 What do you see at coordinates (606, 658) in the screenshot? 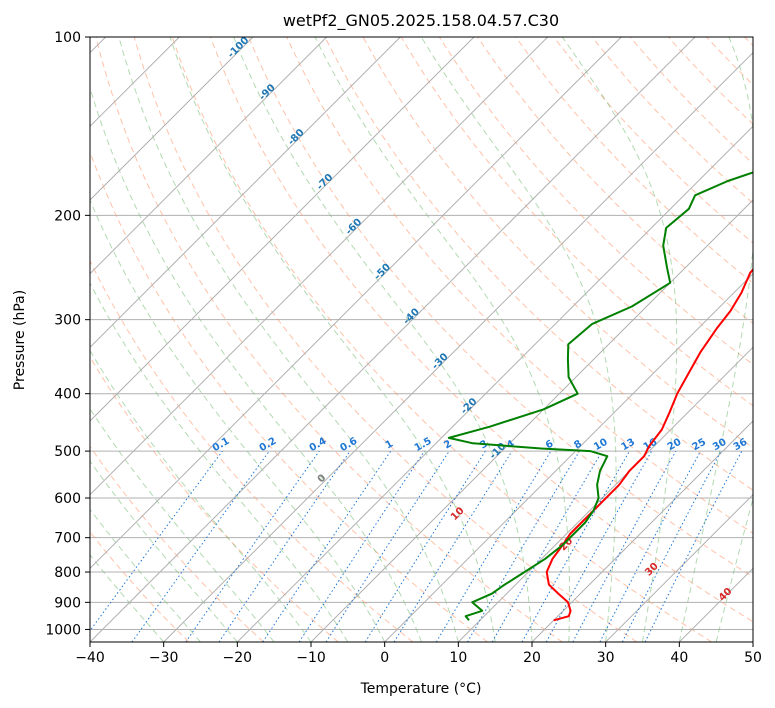
I see `x-tick-label: 30` at bounding box center [606, 658].